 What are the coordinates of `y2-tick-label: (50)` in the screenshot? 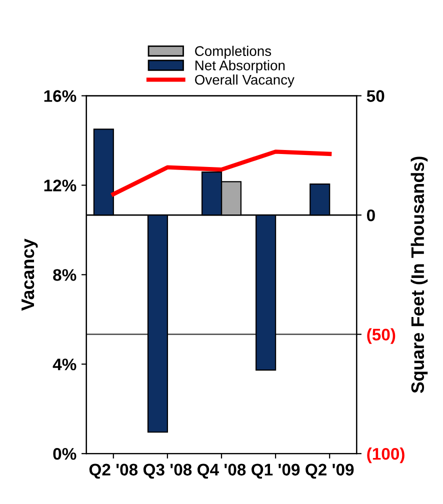 It's located at (381, 336).